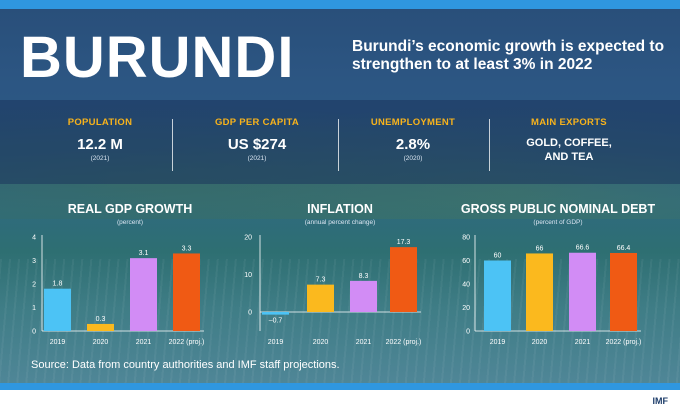 This screenshot has height=412, width=680. What do you see at coordinates (58, 284) in the screenshot?
I see `gdp-growth-data-label: 1.8` at bounding box center [58, 284].